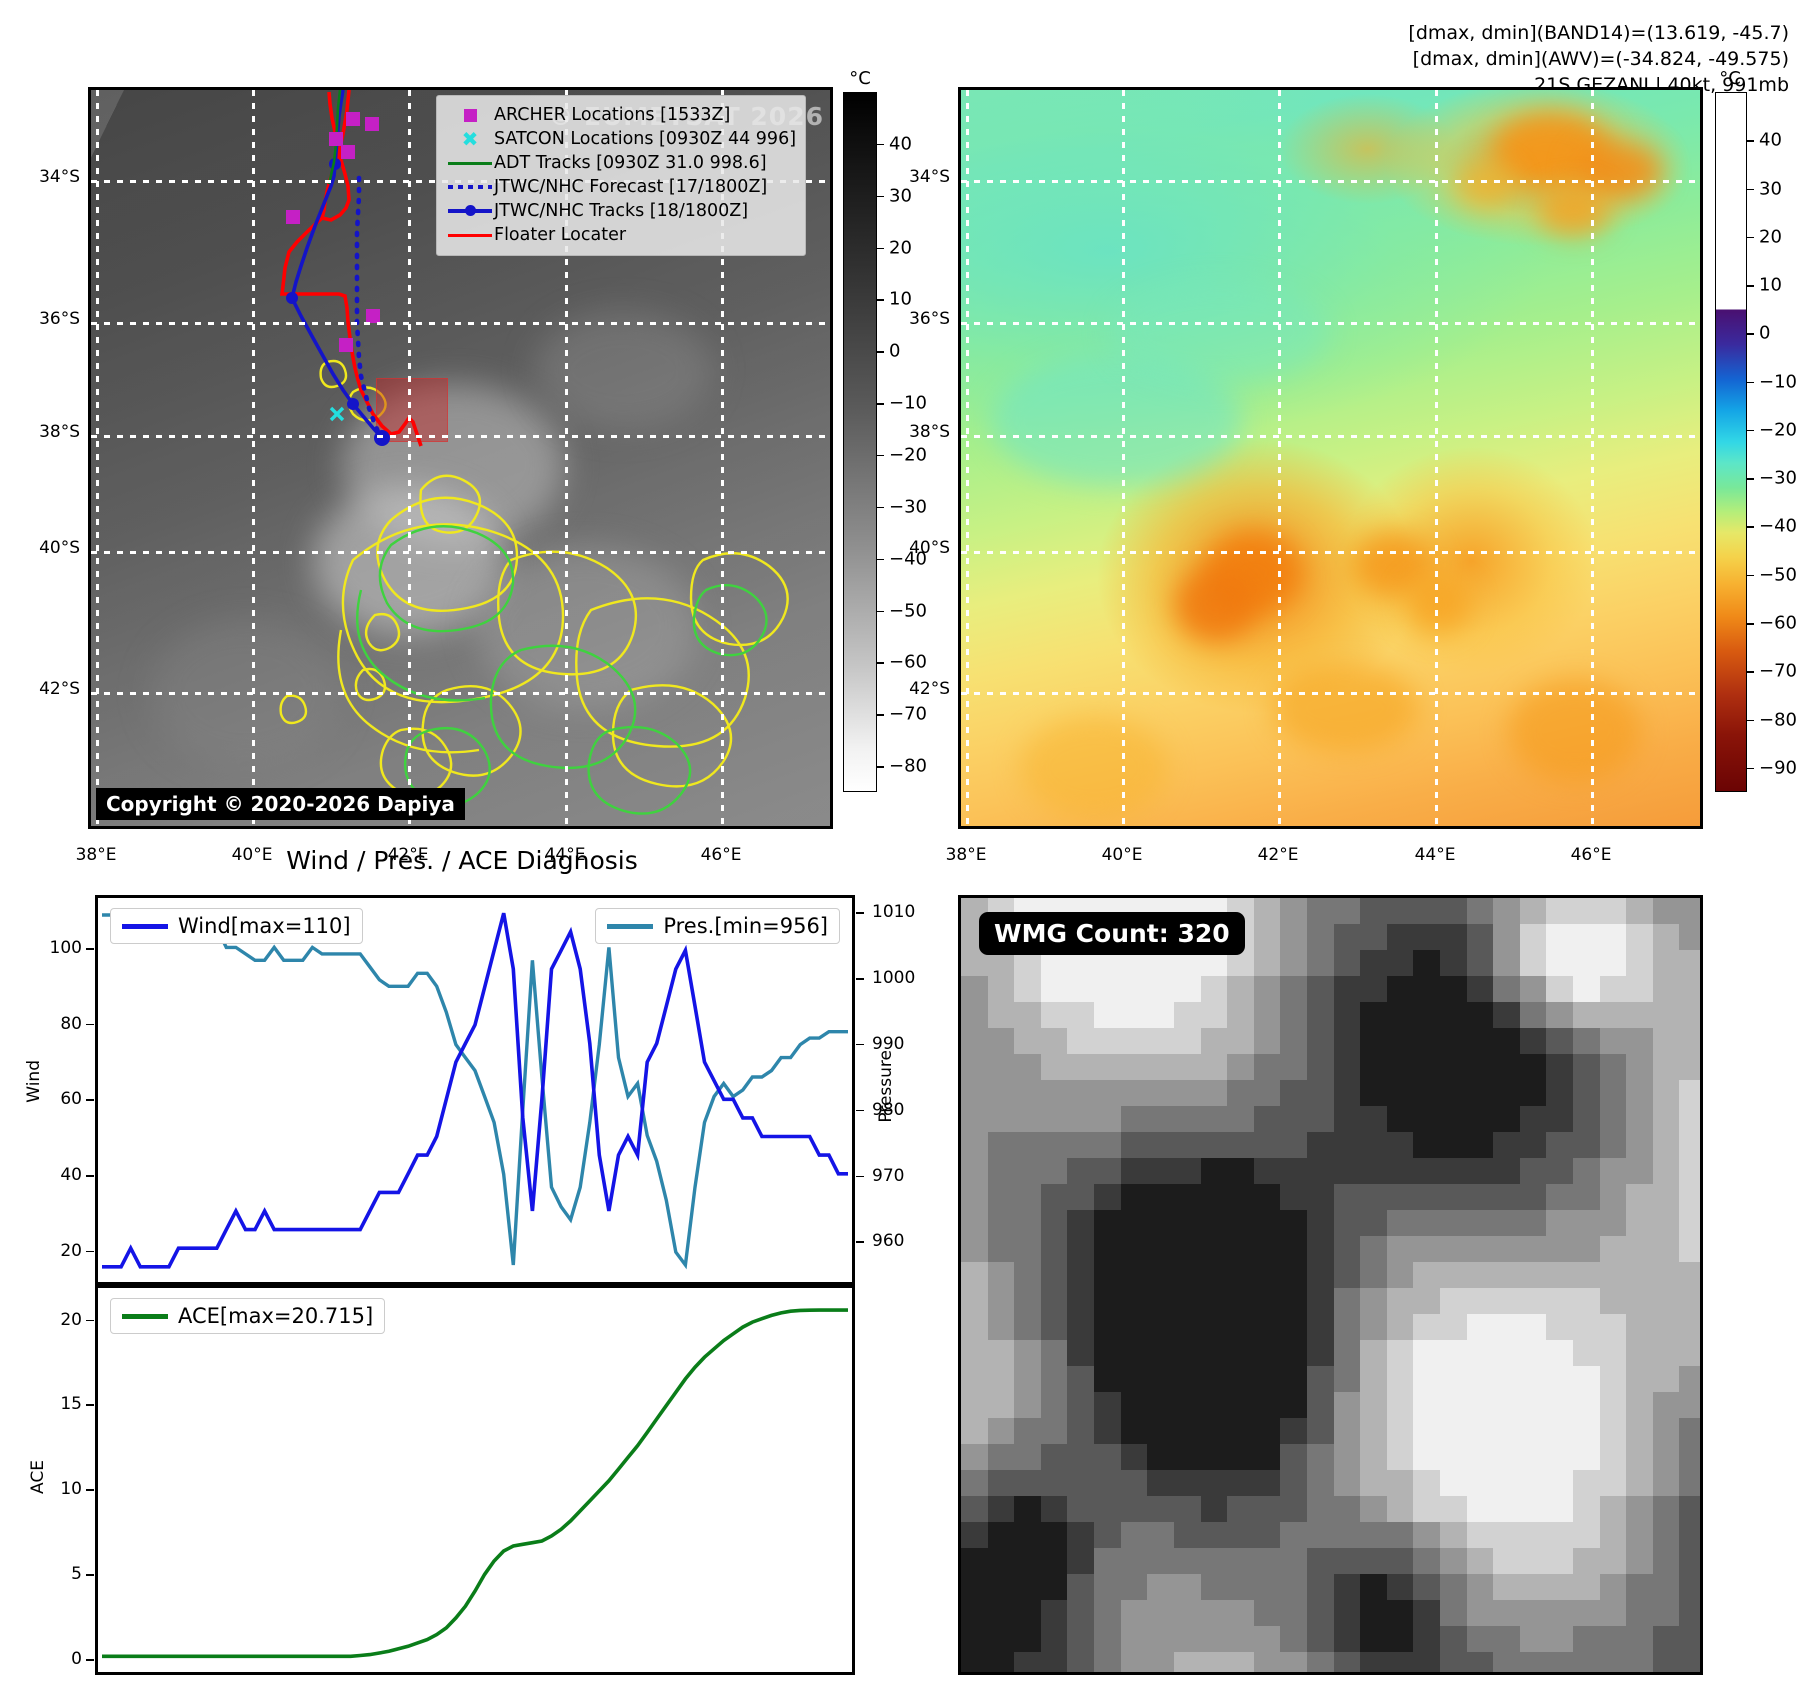  I want to click on awv-lat-tick: 34°S, so click(929, 177).